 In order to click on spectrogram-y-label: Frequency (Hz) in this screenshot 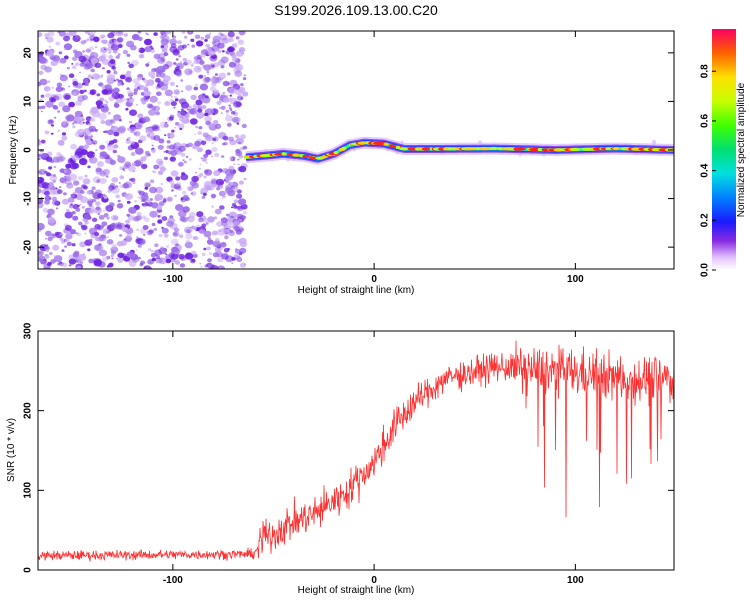, I will do `click(13, 150)`.